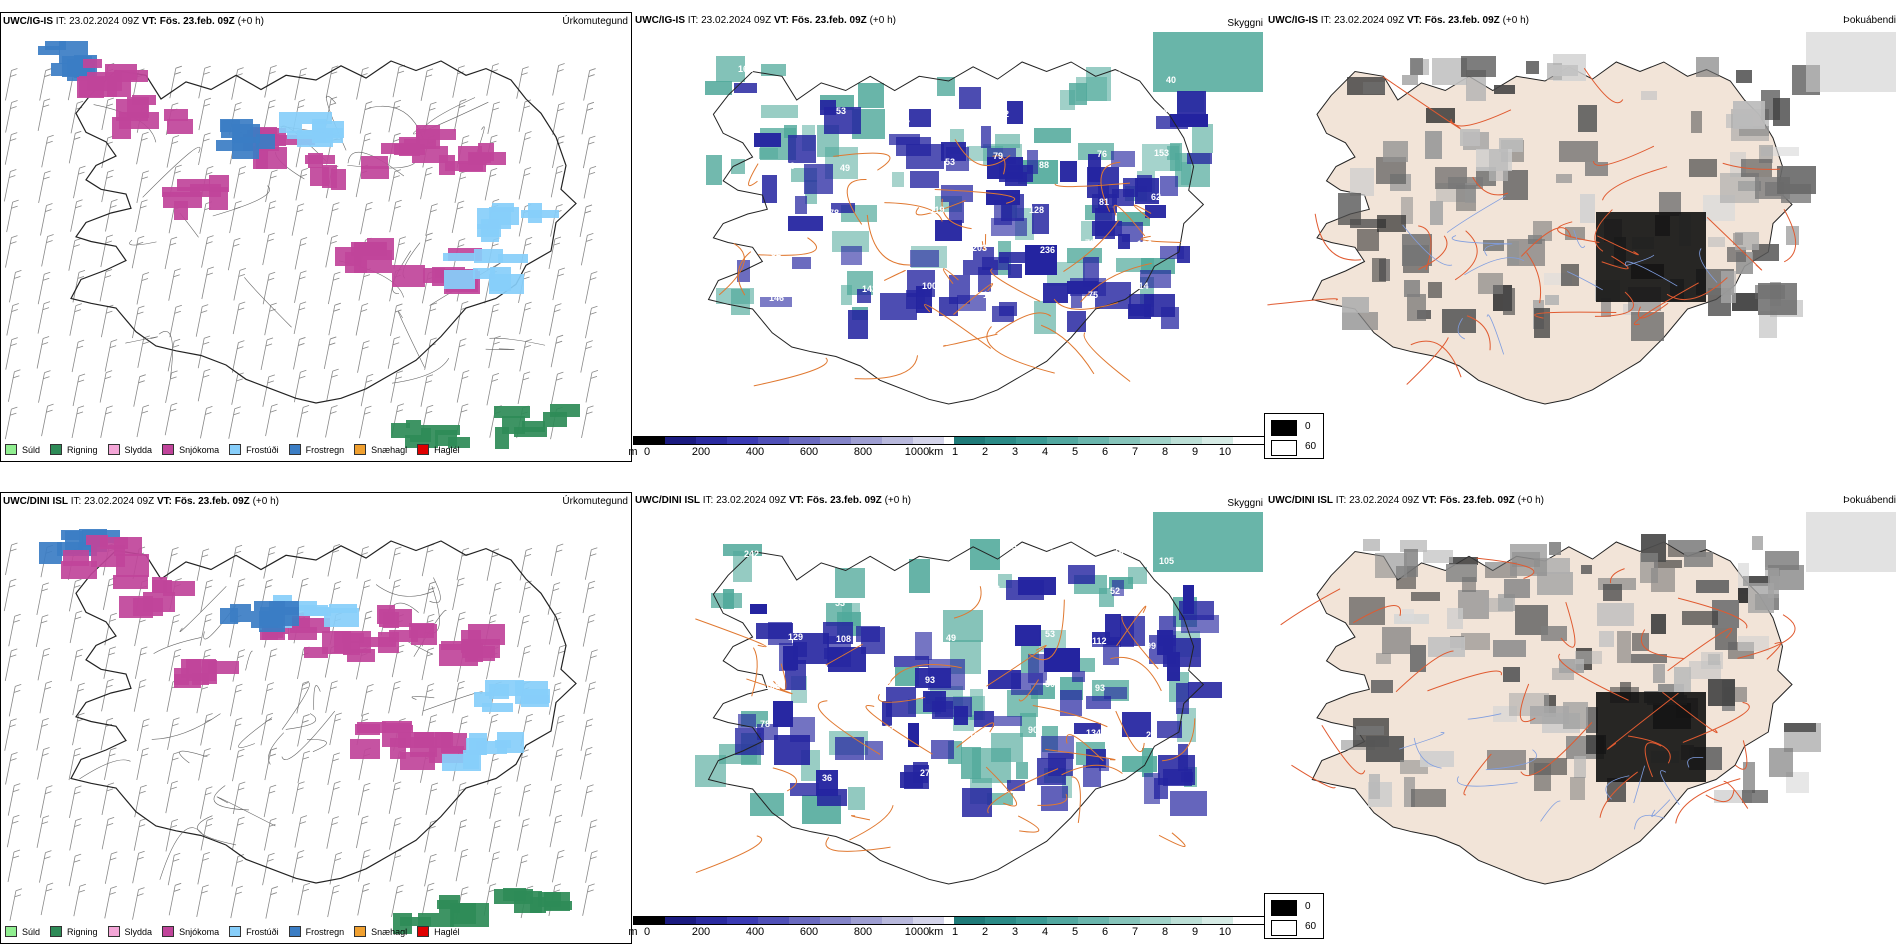 Image resolution: width=1900 pixels, height=950 pixels. I want to click on visibility-value: 203, so click(979, 248).